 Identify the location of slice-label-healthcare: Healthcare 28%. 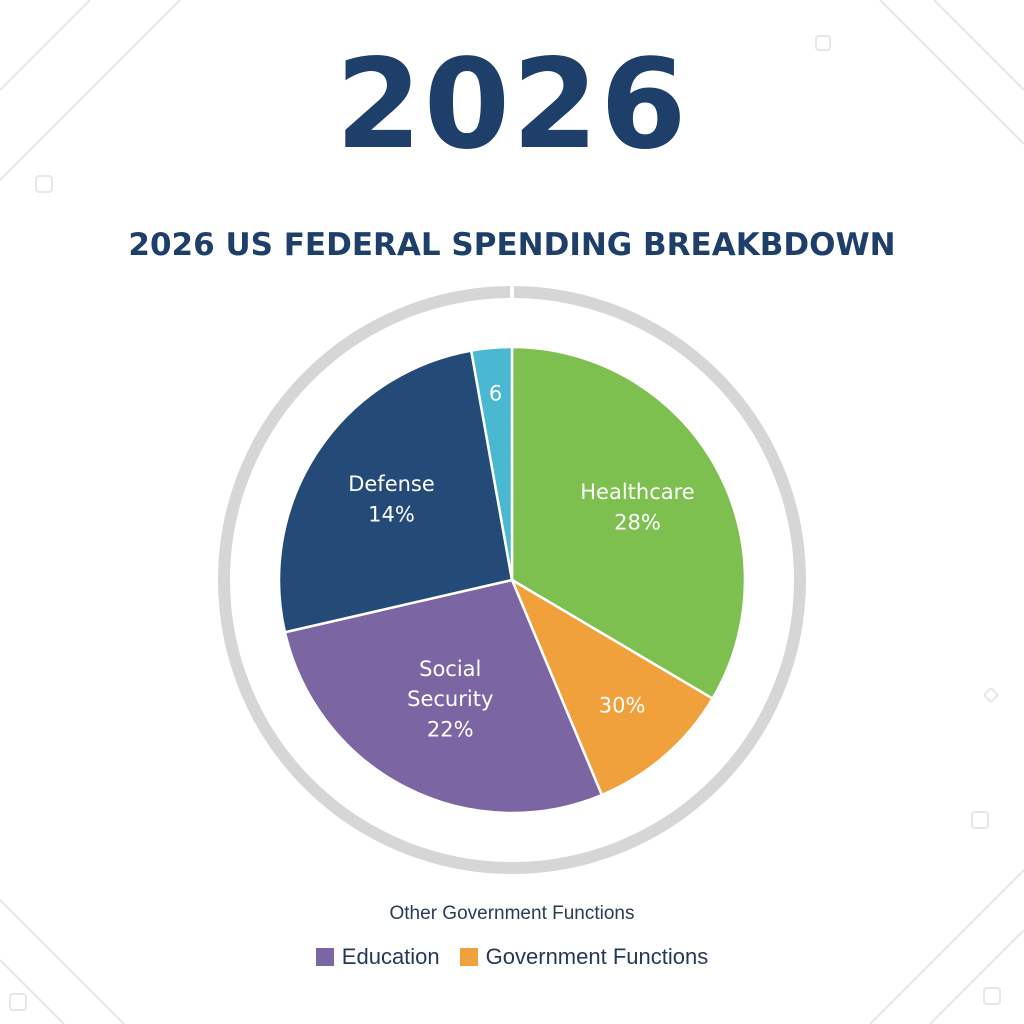
(637, 507).